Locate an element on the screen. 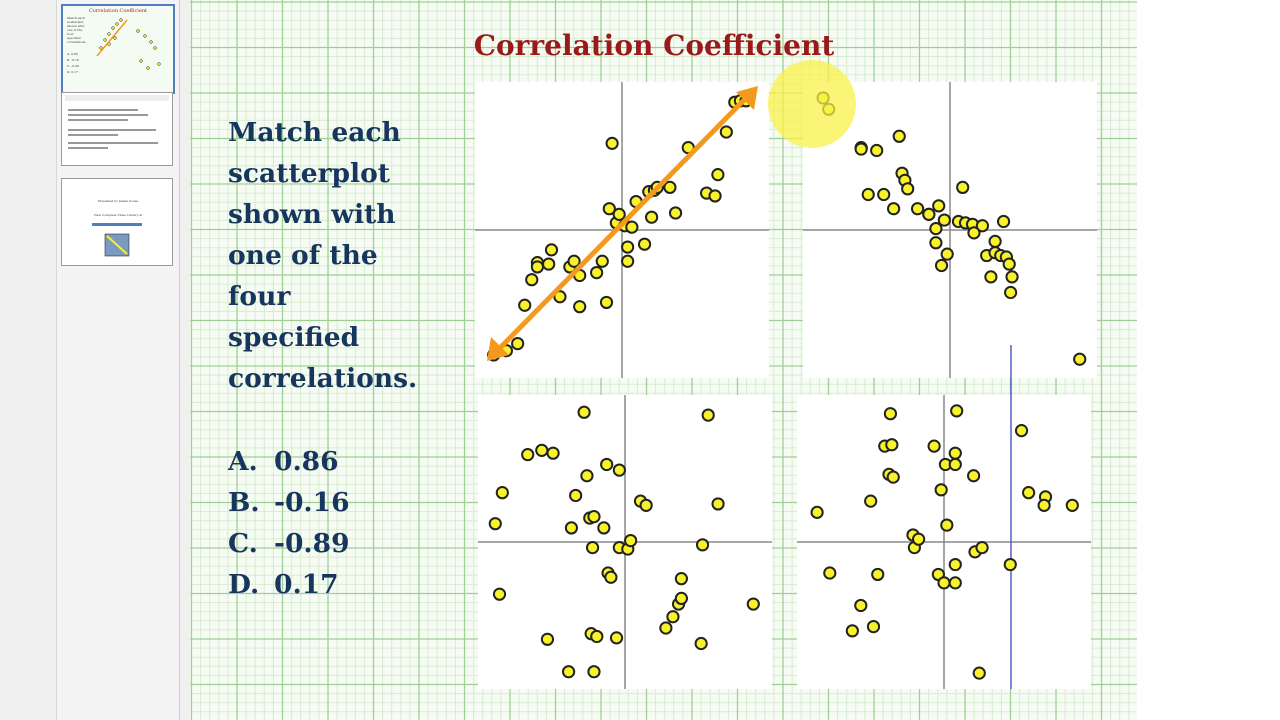 The height and width of the screenshot is (720, 1280). thumbnail-1-preview: Correlation Coefficient is located at coordinates (118, 49).